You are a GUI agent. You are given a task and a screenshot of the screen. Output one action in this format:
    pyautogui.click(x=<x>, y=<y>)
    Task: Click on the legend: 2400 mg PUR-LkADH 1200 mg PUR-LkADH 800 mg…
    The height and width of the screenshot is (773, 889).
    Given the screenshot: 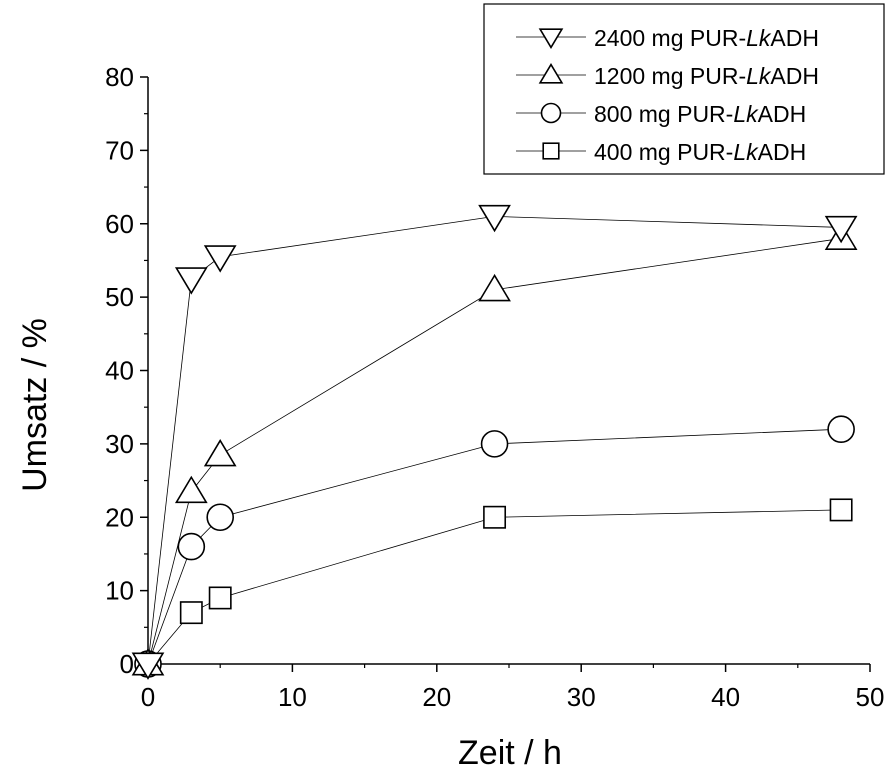 What is the action you would take?
    pyautogui.click(x=684, y=89)
    